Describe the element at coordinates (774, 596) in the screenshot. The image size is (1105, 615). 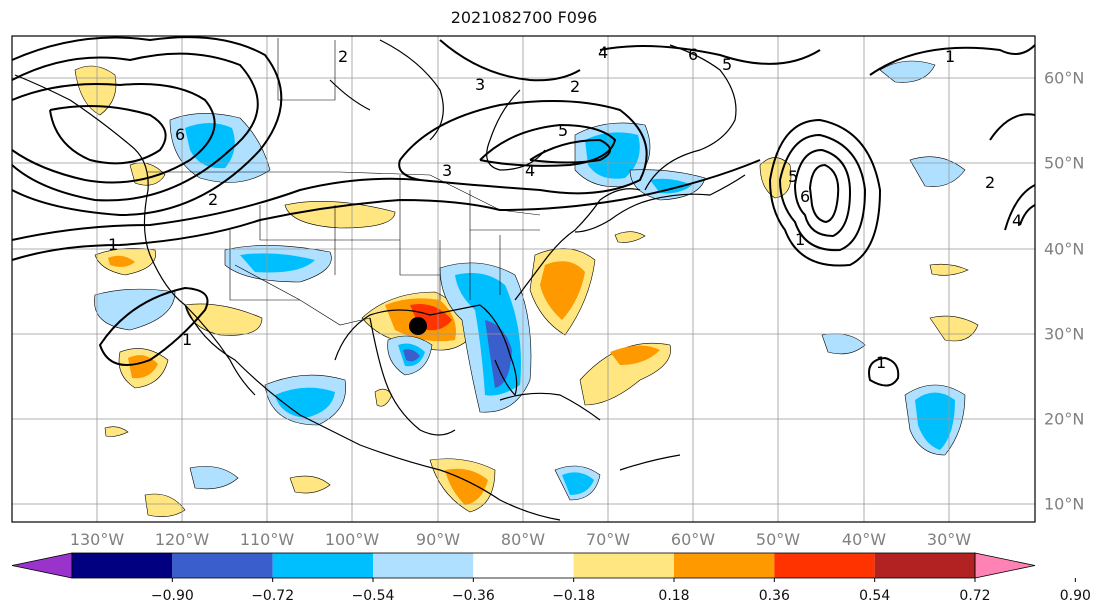
I see `colorbar-tick-label: 0.36` at that location.